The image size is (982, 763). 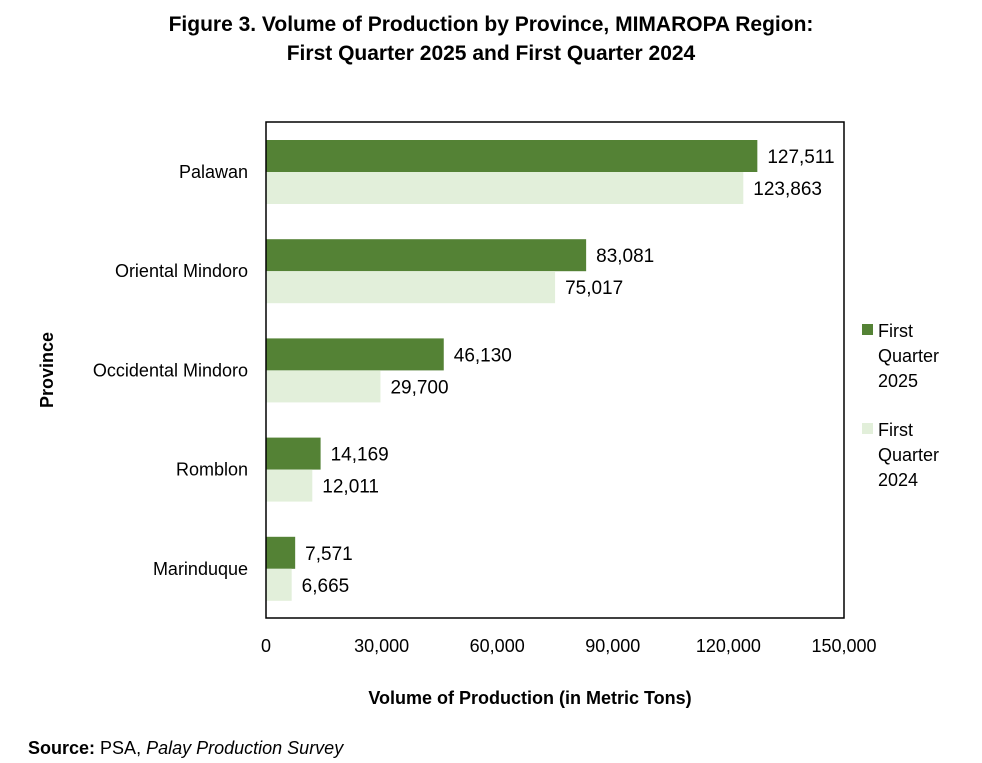 I want to click on legend-label-series-2-line-3: 2024, so click(x=898, y=480).